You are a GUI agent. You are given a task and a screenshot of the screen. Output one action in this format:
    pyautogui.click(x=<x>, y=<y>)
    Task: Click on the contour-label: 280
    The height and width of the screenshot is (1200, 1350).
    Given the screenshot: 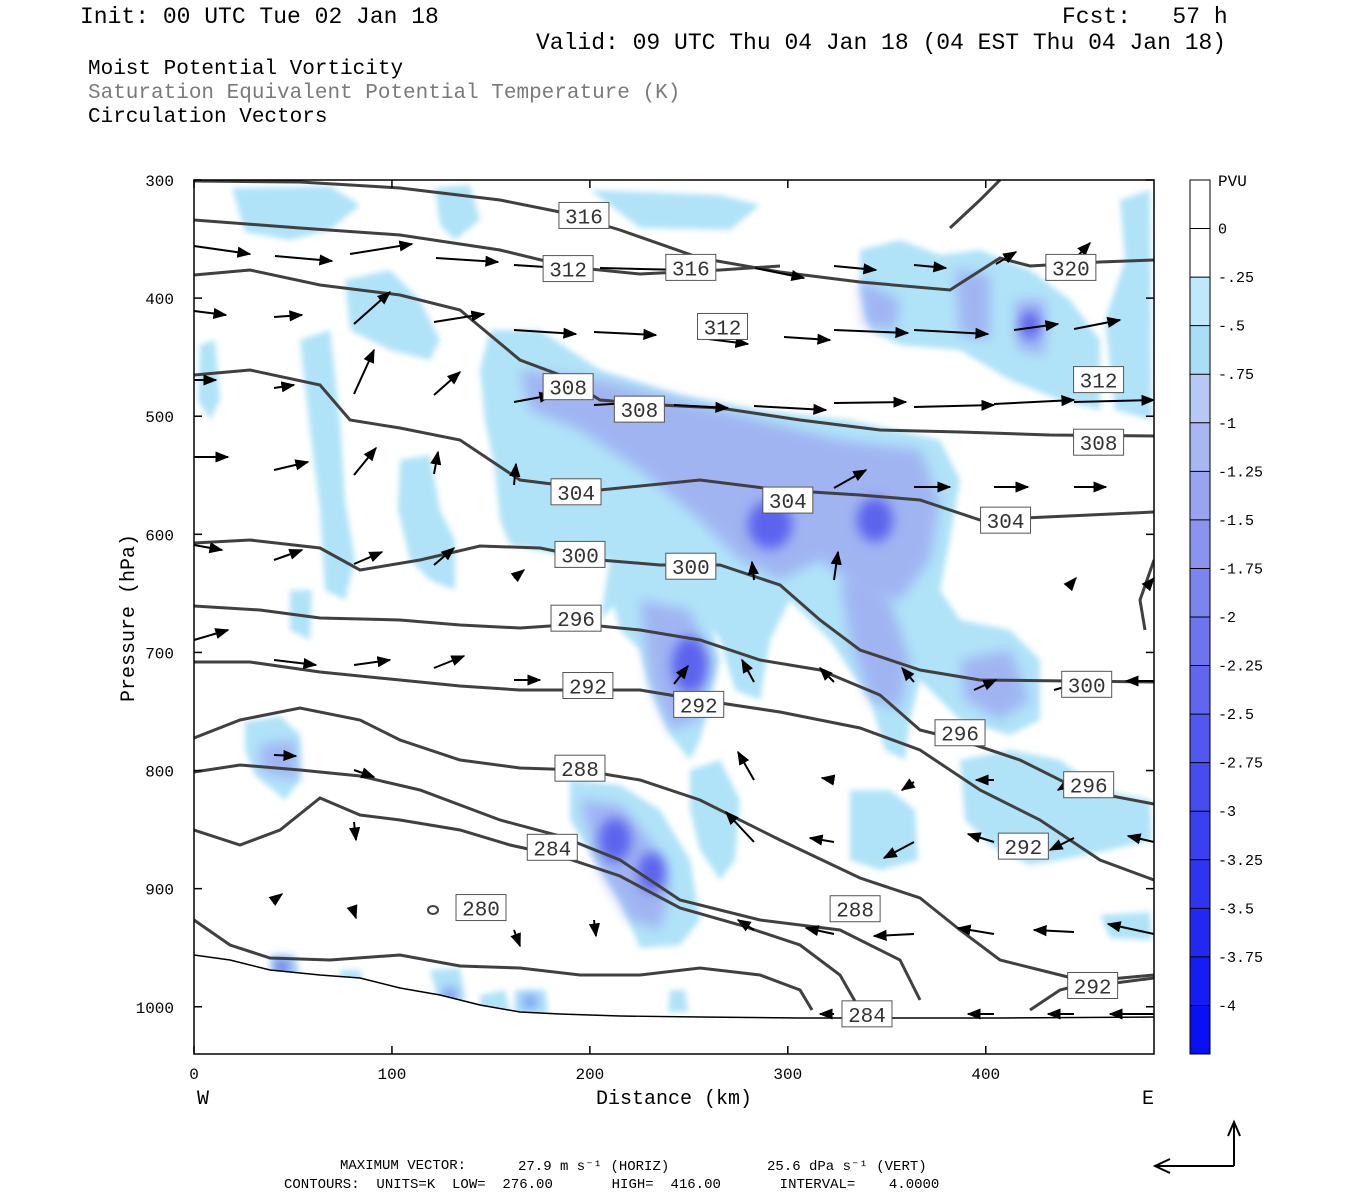 What is the action you would take?
    pyautogui.click(x=481, y=908)
    